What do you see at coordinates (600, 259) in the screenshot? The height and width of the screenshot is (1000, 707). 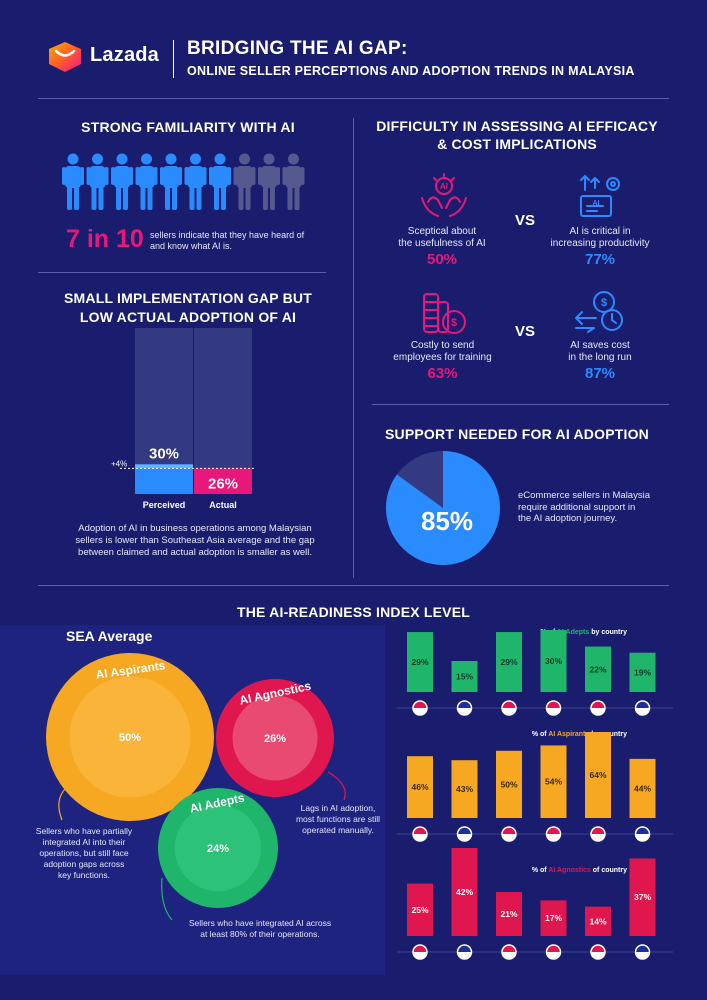 I see `productivity-pct: 77%` at bounding box center [600, 259].